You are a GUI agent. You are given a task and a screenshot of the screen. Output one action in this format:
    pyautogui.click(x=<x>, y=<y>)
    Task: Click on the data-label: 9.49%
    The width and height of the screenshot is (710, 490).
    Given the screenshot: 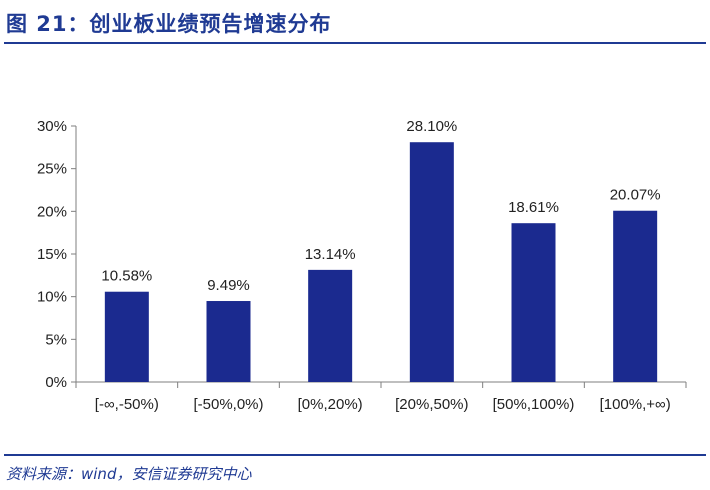 What is the action you would take?
    pyautogui.click(x=228, y=285)
    